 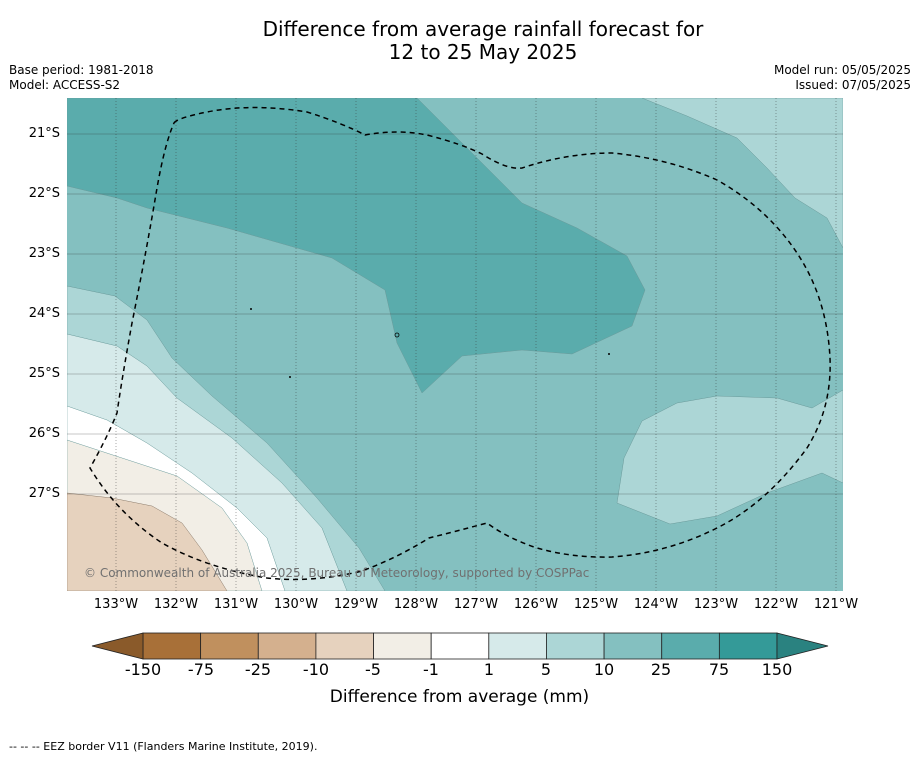 I want to click on colorbar-label-0: -150, so click(x=143, y=669).